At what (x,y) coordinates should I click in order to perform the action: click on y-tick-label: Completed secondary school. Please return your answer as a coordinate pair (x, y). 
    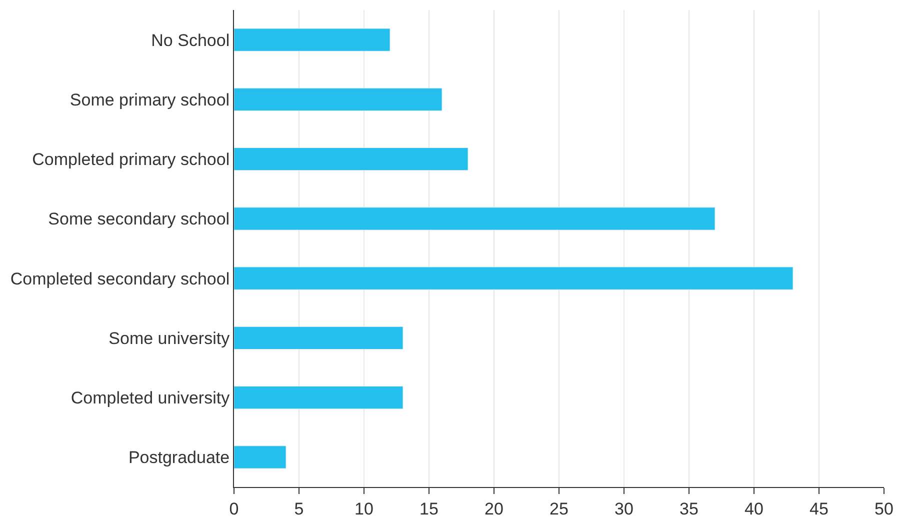
    Looking at the image, I should click on (120, 278).